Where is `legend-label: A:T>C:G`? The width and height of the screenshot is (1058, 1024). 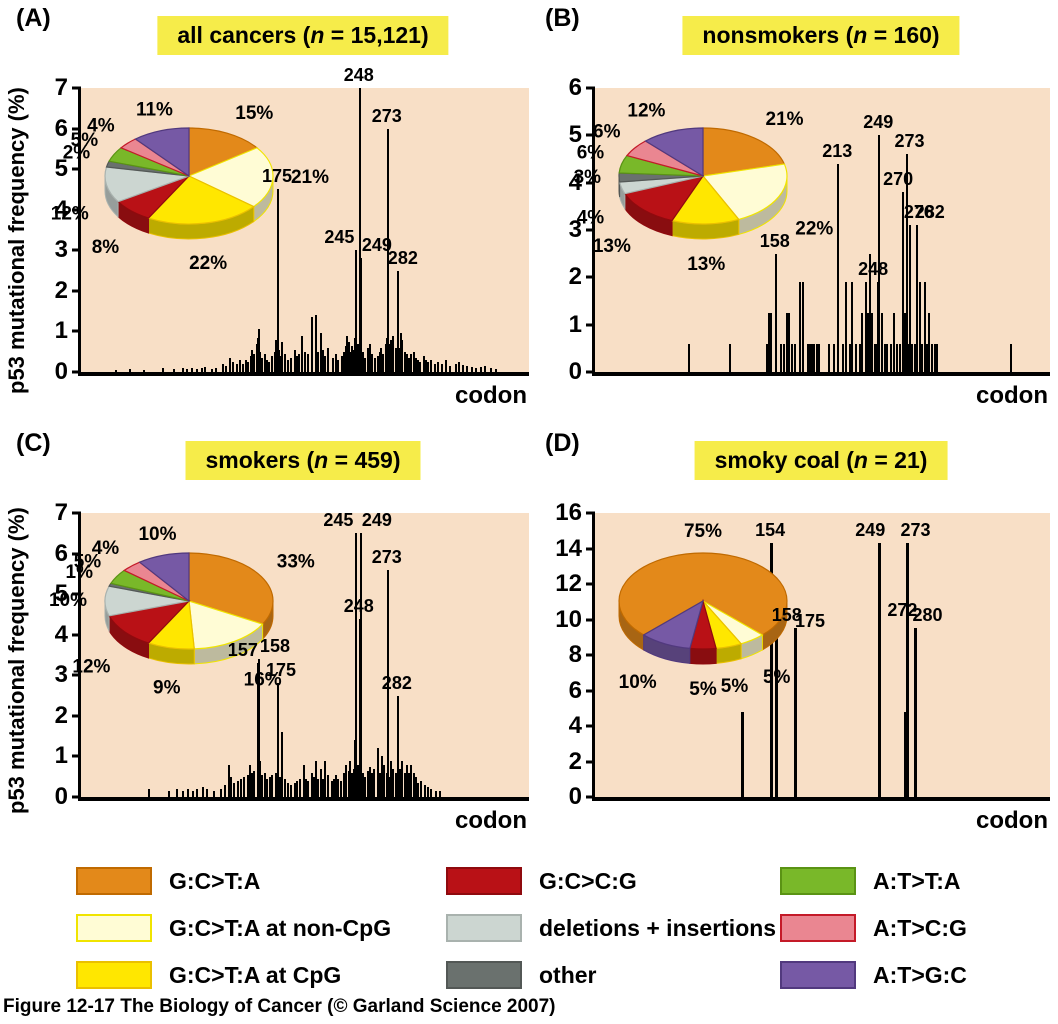
legend-label: A:T>C:G is located at coordinates (920, 927).